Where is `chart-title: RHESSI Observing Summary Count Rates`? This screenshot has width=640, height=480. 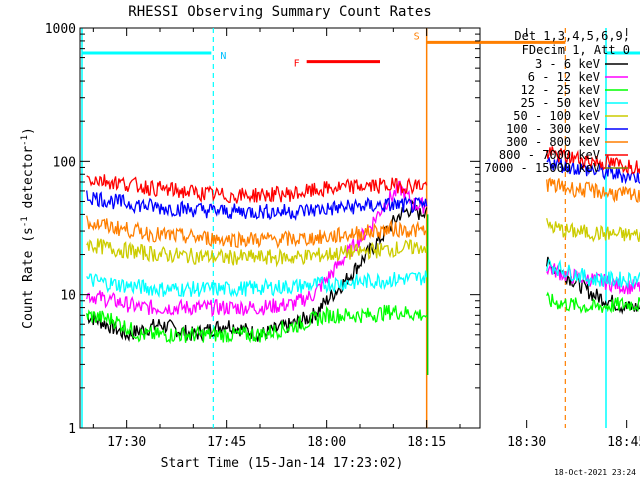
chart-title: RHESSI Observing Summary Count Rates is located at coordinates (279, 12).